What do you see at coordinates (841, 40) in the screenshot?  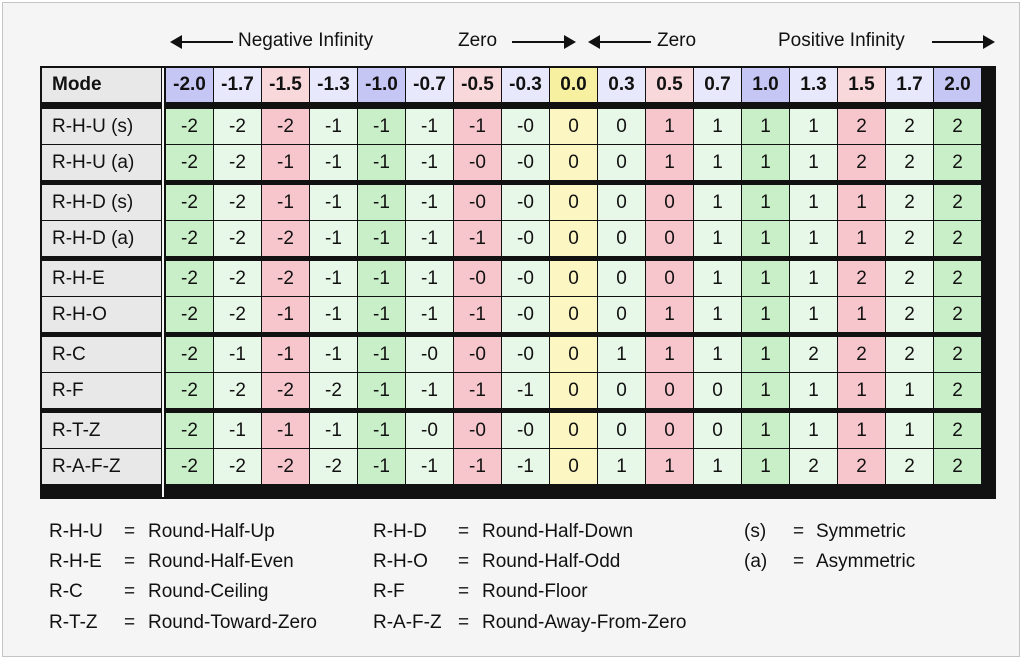 I see `positive-infinity-label: Positive Infinity` at bounding box center [841, 40].